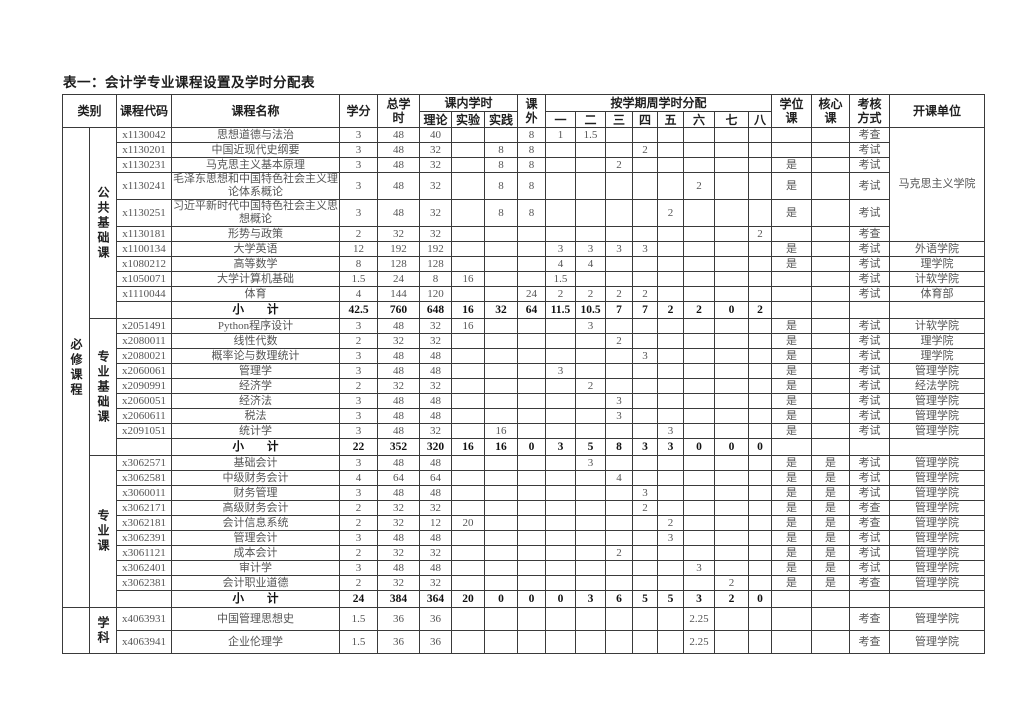 The height and width of the screenshot is (723, 1024). What do you see at coordinates (144, 463) in the screenshot?
I see `cell-course-code: x3062571` at bounding box center [144, 463].